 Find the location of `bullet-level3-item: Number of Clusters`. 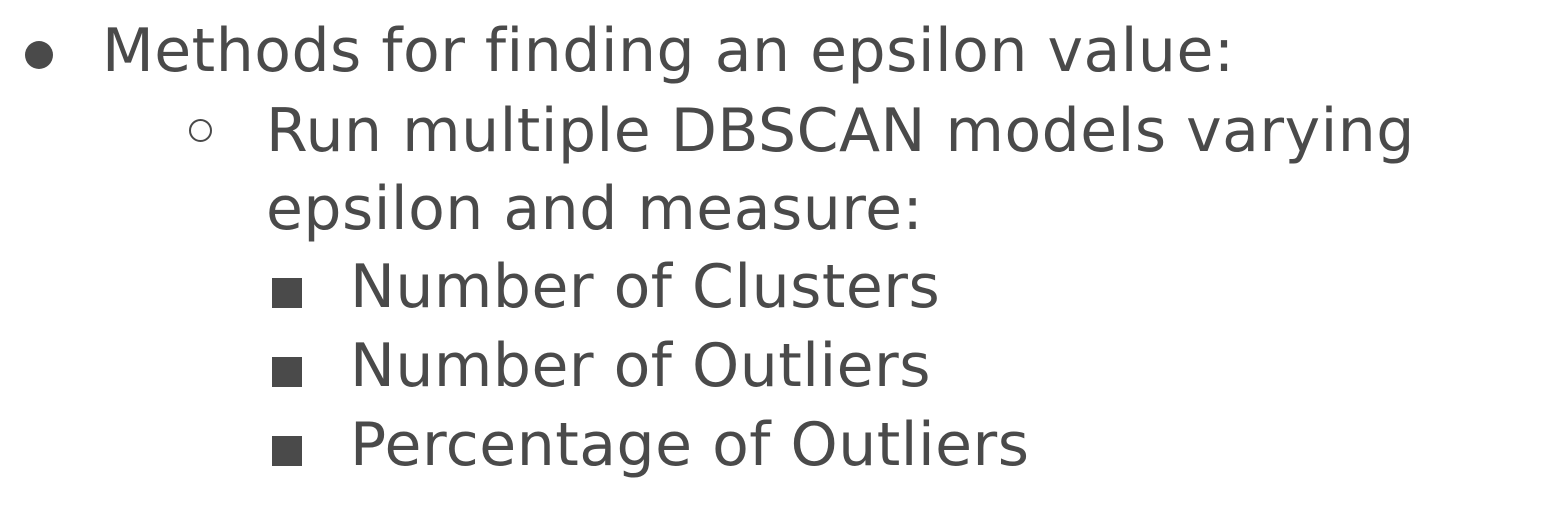

bullet-level3-item: Number of Clusters is located at coordinates (645, 287).